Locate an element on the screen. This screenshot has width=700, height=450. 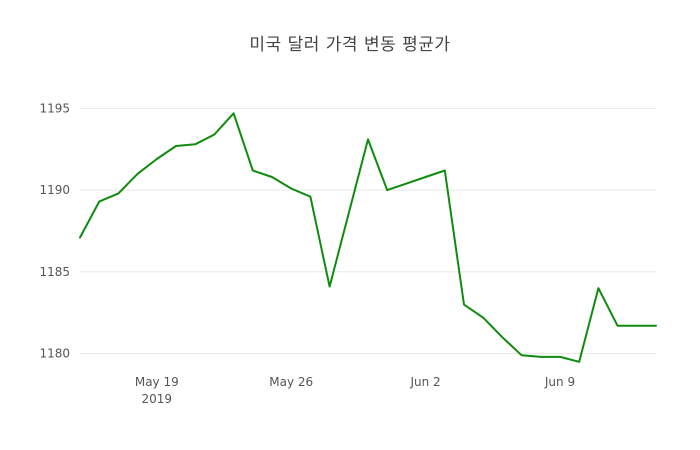
x-tick-label: Jun 2 is located at coordinates (424, 382).